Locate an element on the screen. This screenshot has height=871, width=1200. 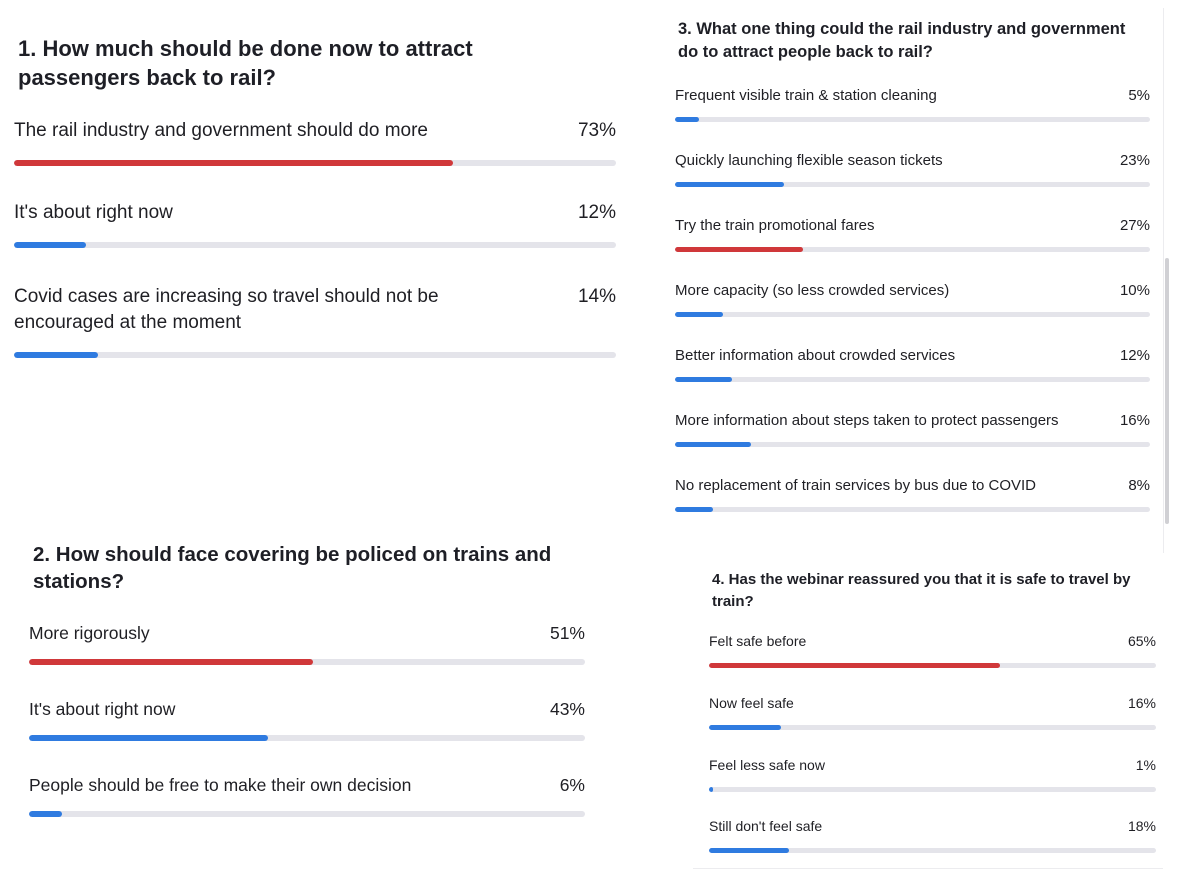
poll-option-percent: 27% is located at coordinates (1134, 225).